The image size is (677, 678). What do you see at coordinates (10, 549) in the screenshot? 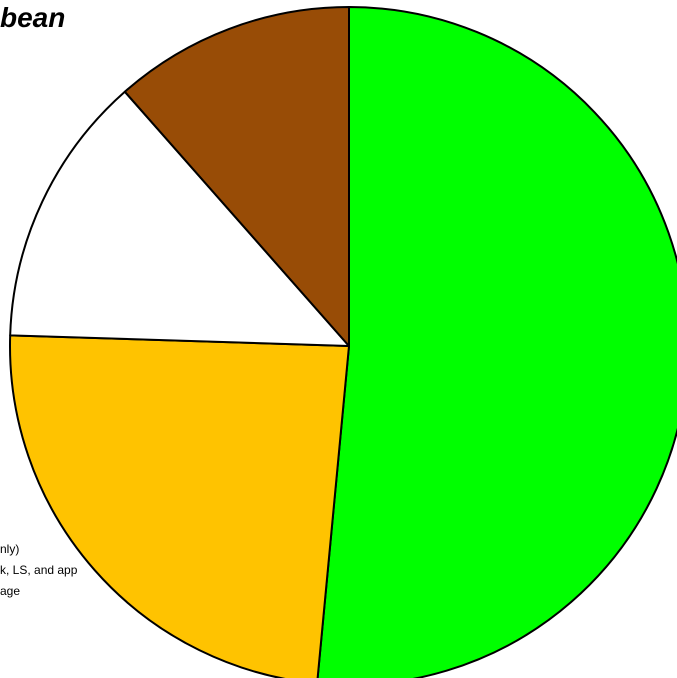
I see `legend-fragment: nly)` at bounding box center [10, 549].